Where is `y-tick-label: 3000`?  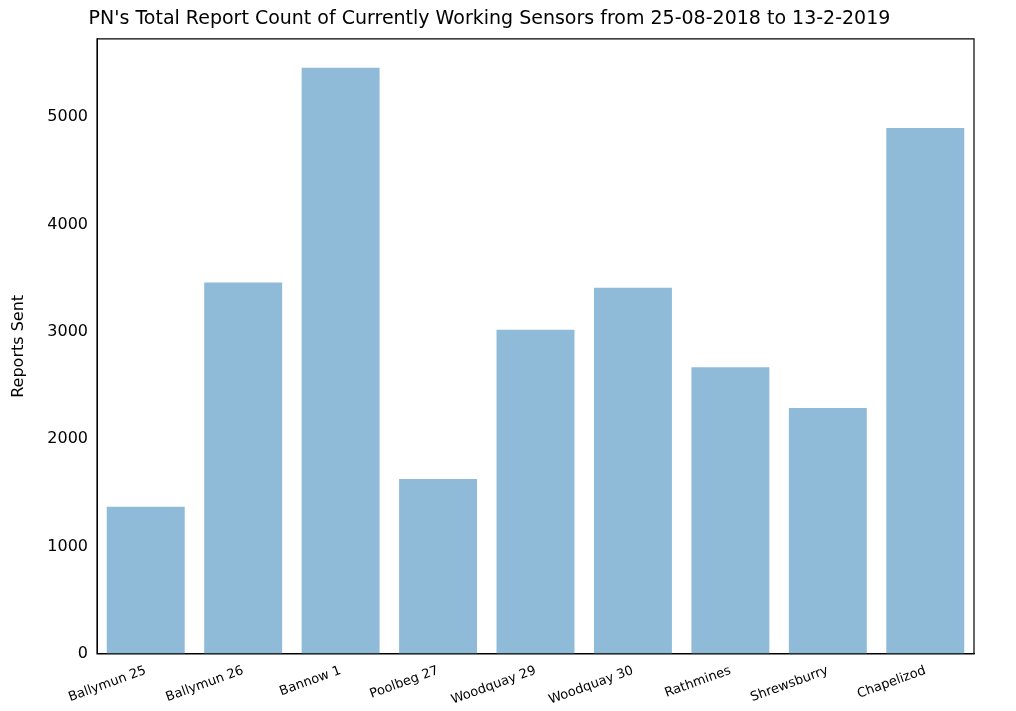 y-tick-label: 3000 is located at coordinates (67, 330).